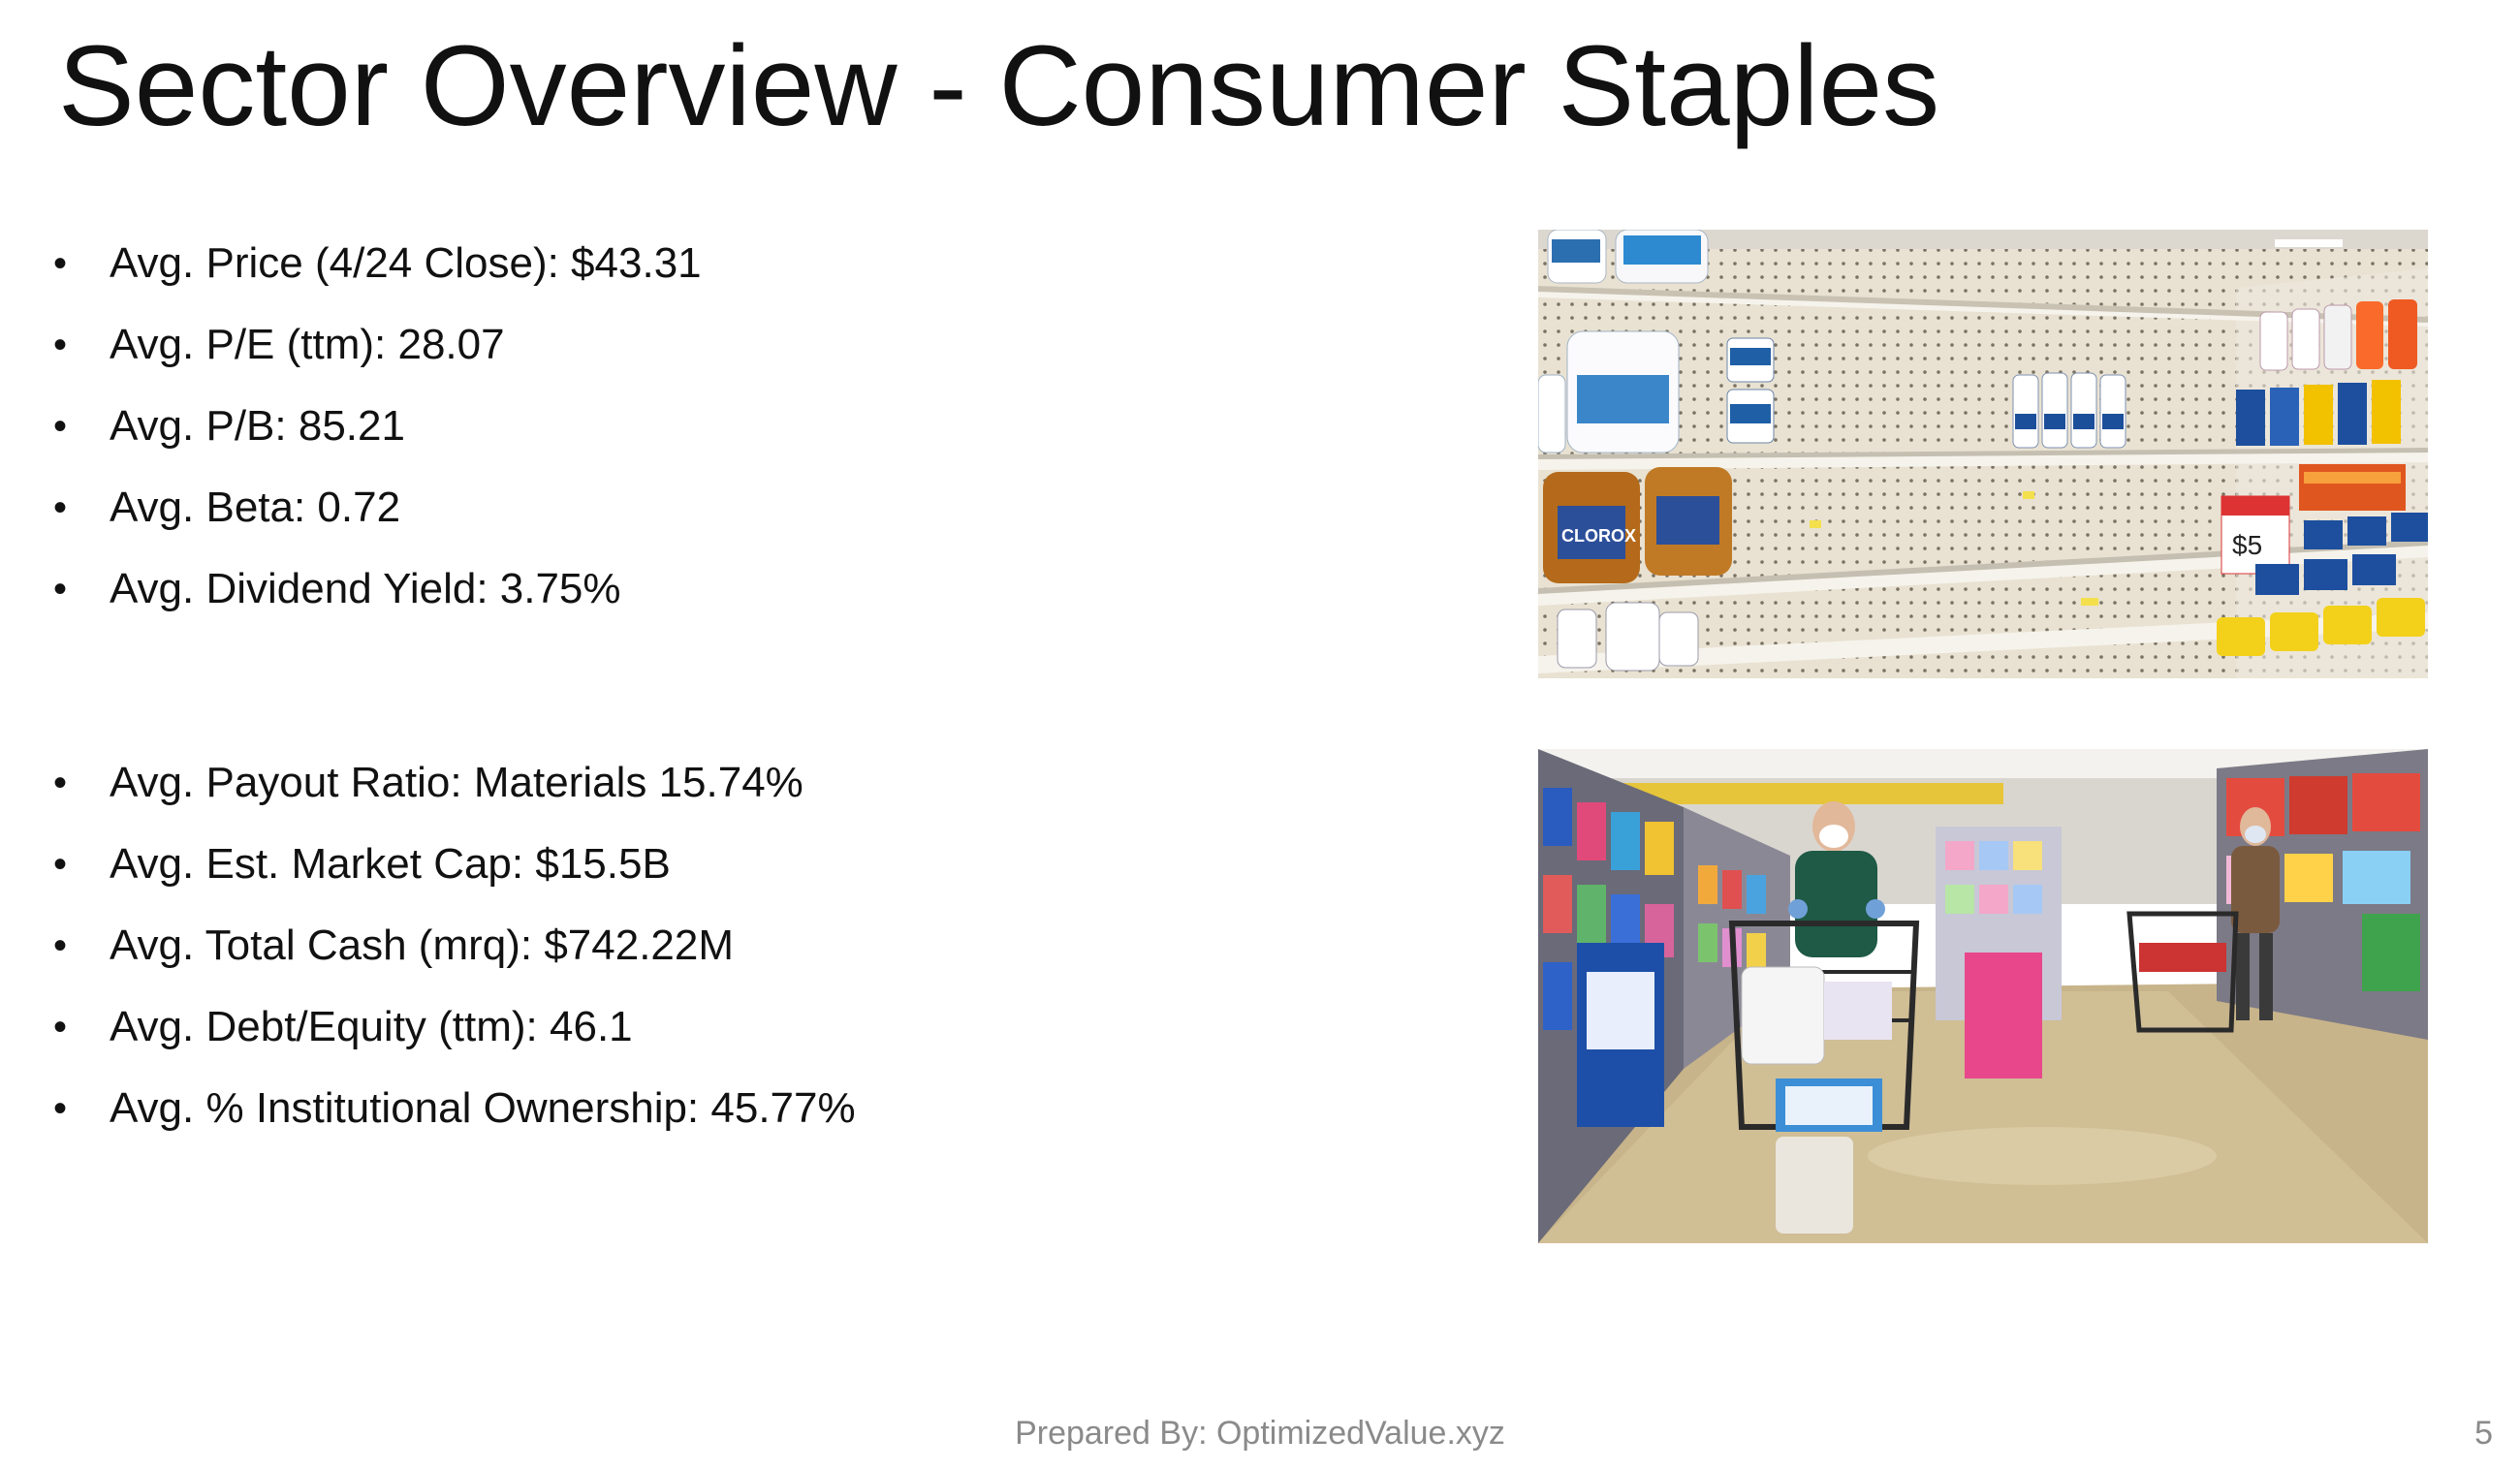 The height and width of the screenshot is (1469, 2520). I want to click on bullet-text: Avg. P/E (ttm): 28.07, so click(308, 344).